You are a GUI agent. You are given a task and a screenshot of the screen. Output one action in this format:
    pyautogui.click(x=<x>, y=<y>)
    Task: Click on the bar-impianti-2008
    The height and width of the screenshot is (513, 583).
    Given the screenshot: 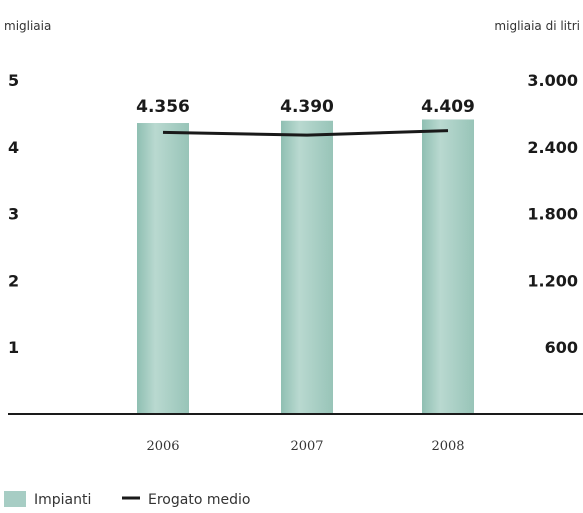 What is the action you would take?
    pyautogui.click(x=448, y=266)
    